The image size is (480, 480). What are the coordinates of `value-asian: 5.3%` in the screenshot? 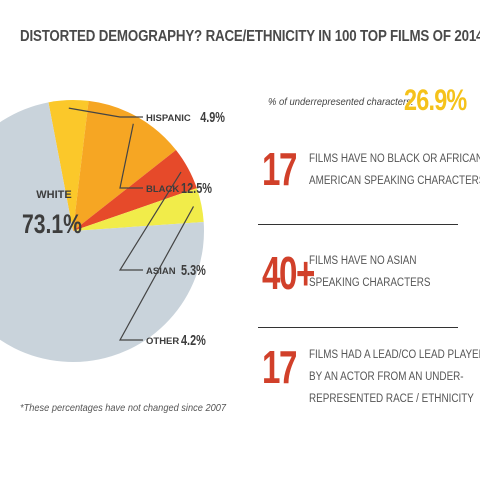 It's located at (193, 270).